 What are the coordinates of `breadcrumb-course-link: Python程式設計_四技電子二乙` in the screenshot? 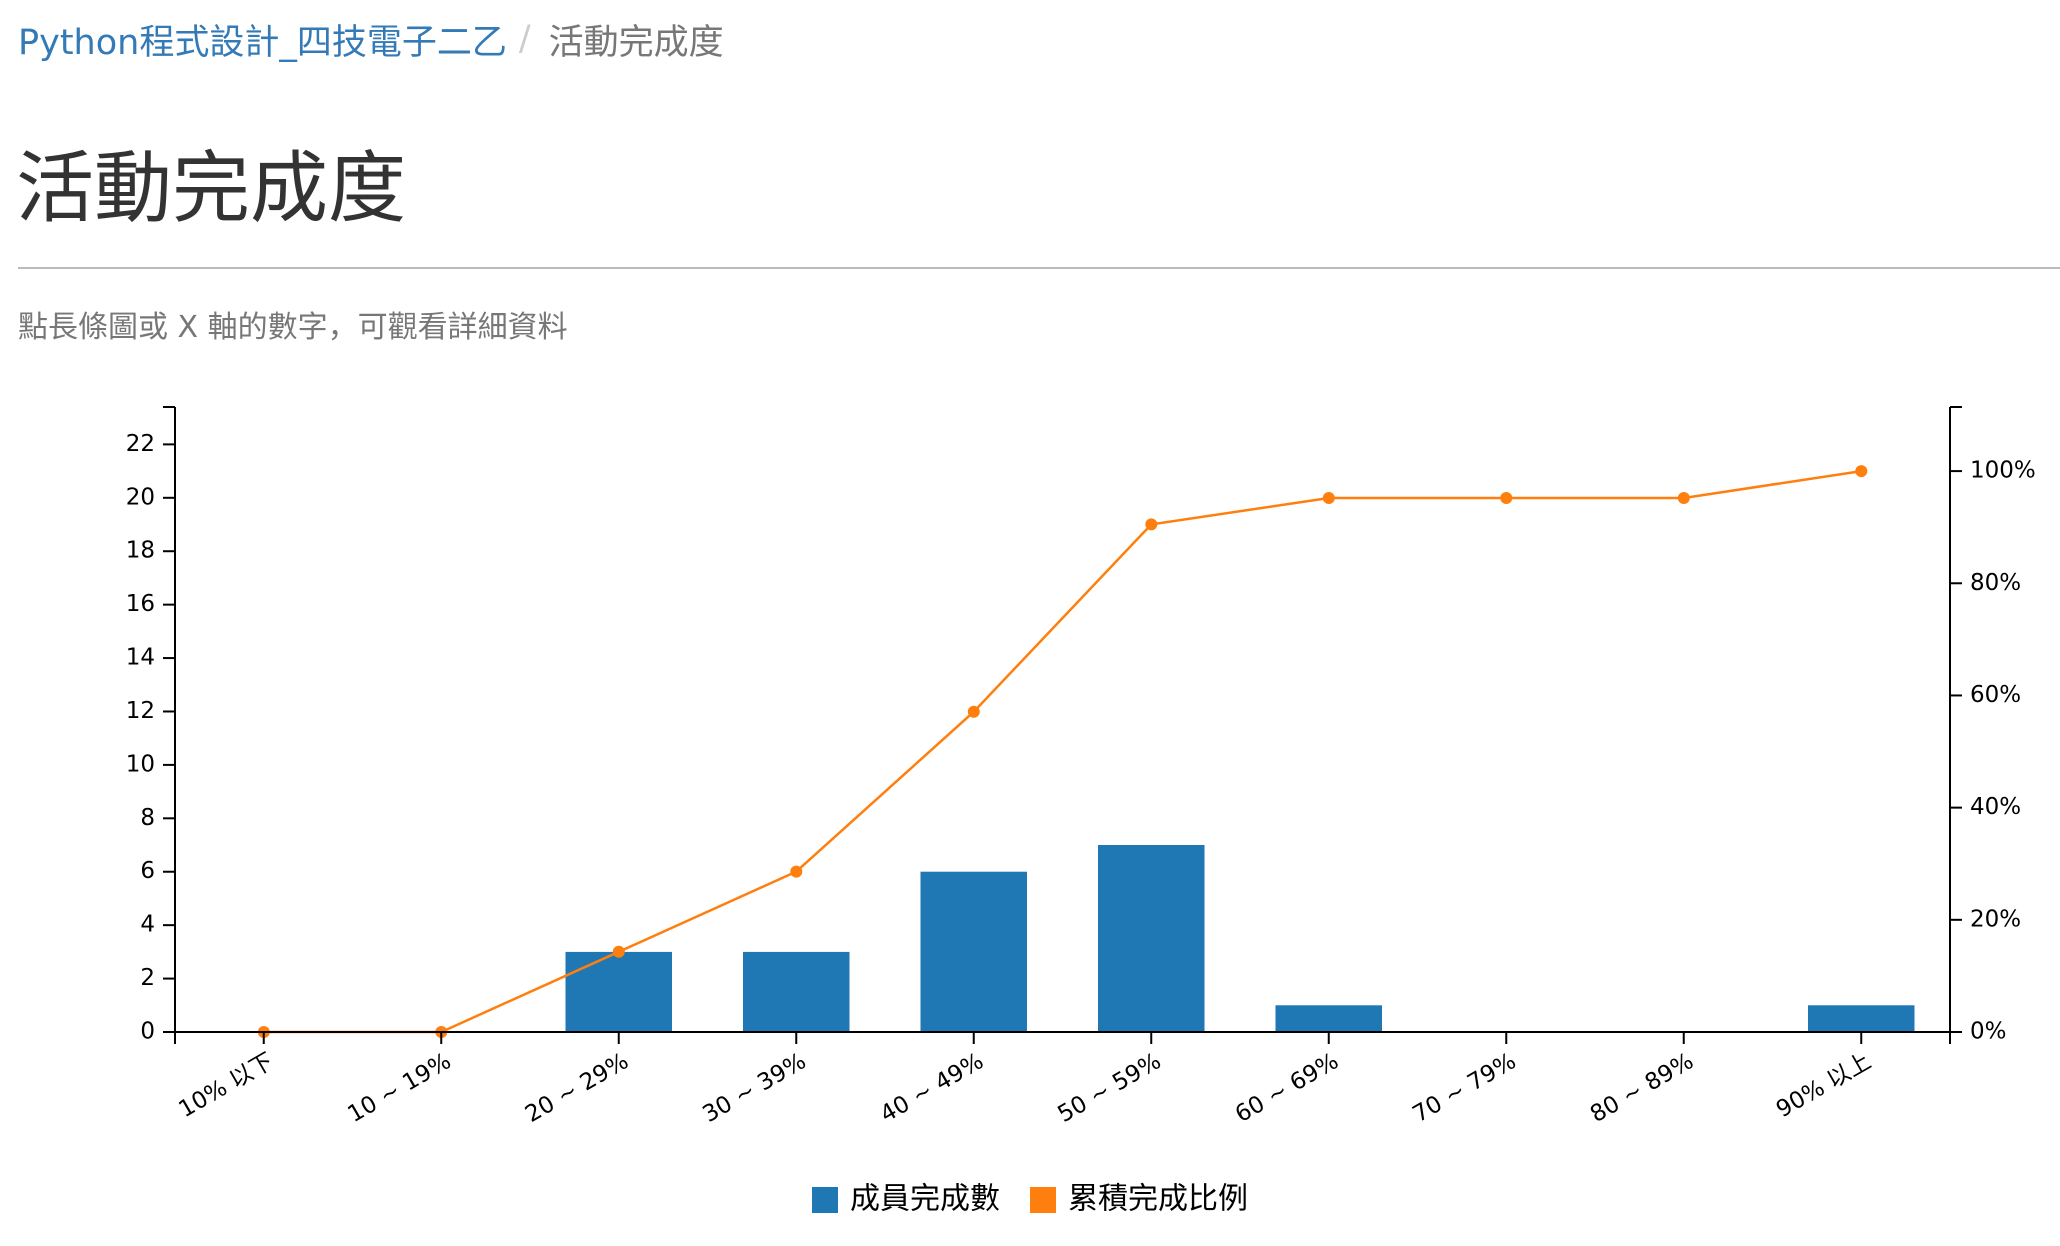 It's located at (262, 42).